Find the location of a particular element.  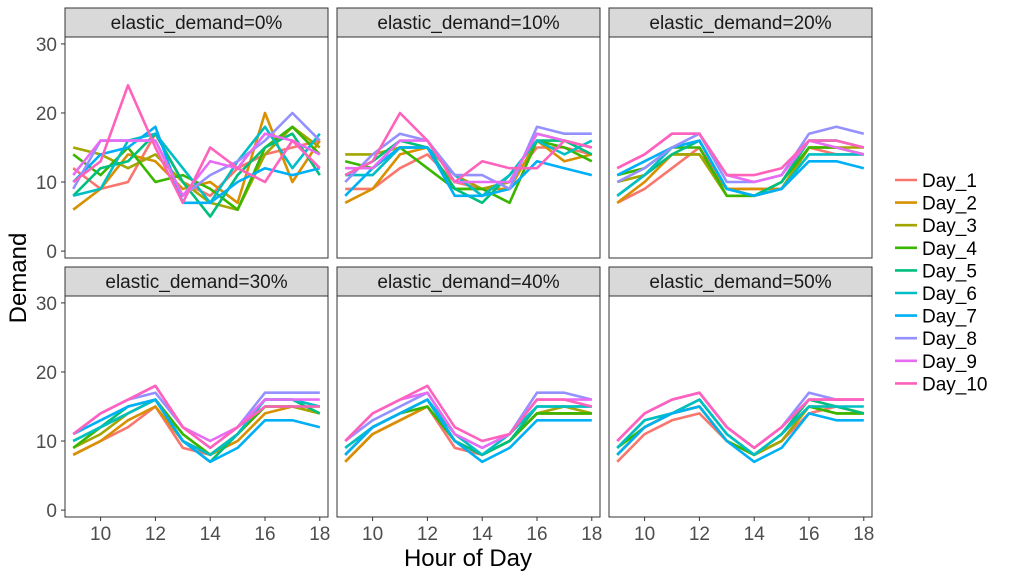

facet-panel: elastic_demand=20% is located at coordinates (740, 133).